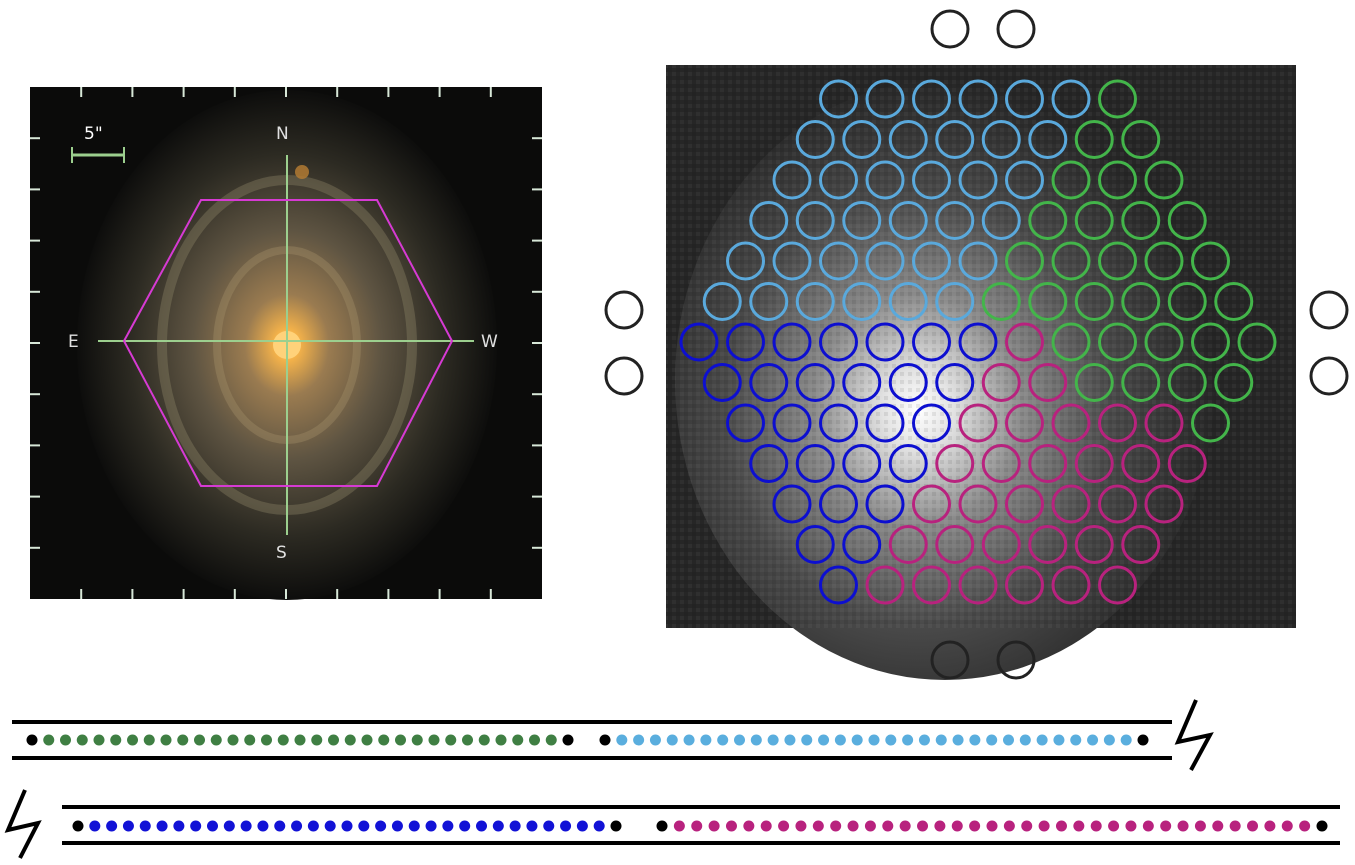 This screenshot has width=1355, height=865. I want to click on compass-west: W, so click(489, 342).